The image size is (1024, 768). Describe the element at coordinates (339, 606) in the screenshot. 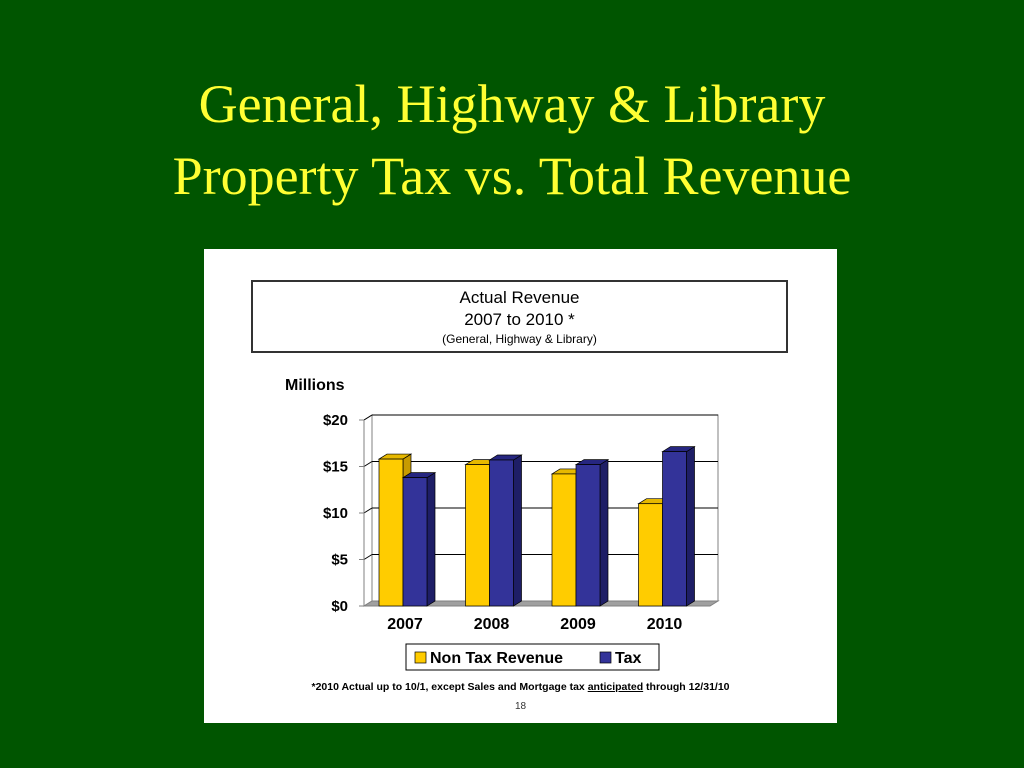

I see `y-tick-label: $0` at that location.